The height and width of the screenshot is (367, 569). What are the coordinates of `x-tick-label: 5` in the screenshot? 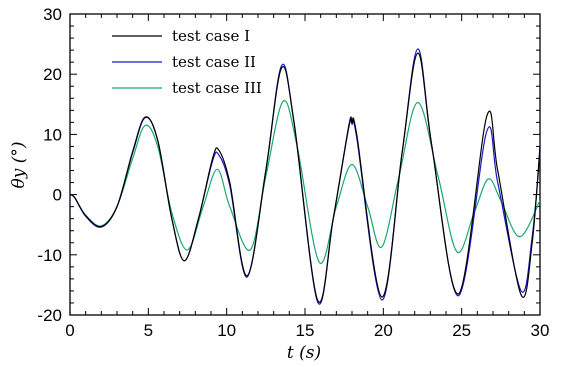 It's located at (148, 330).